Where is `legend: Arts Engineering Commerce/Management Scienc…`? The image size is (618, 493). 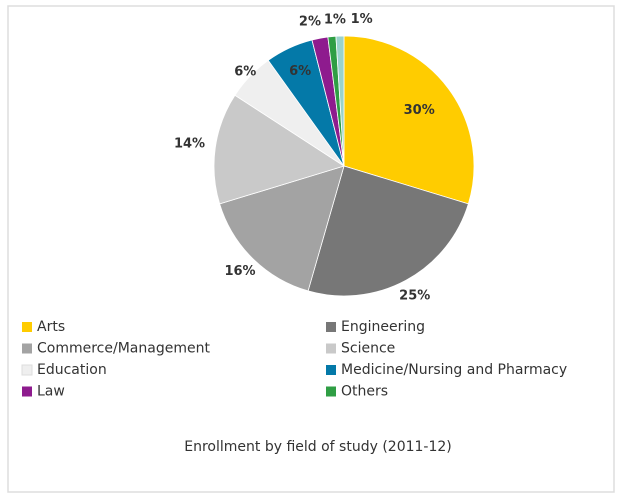
legend: Arts Engineering Commerce/Management Scienc… is located at coordinates (294, 359).